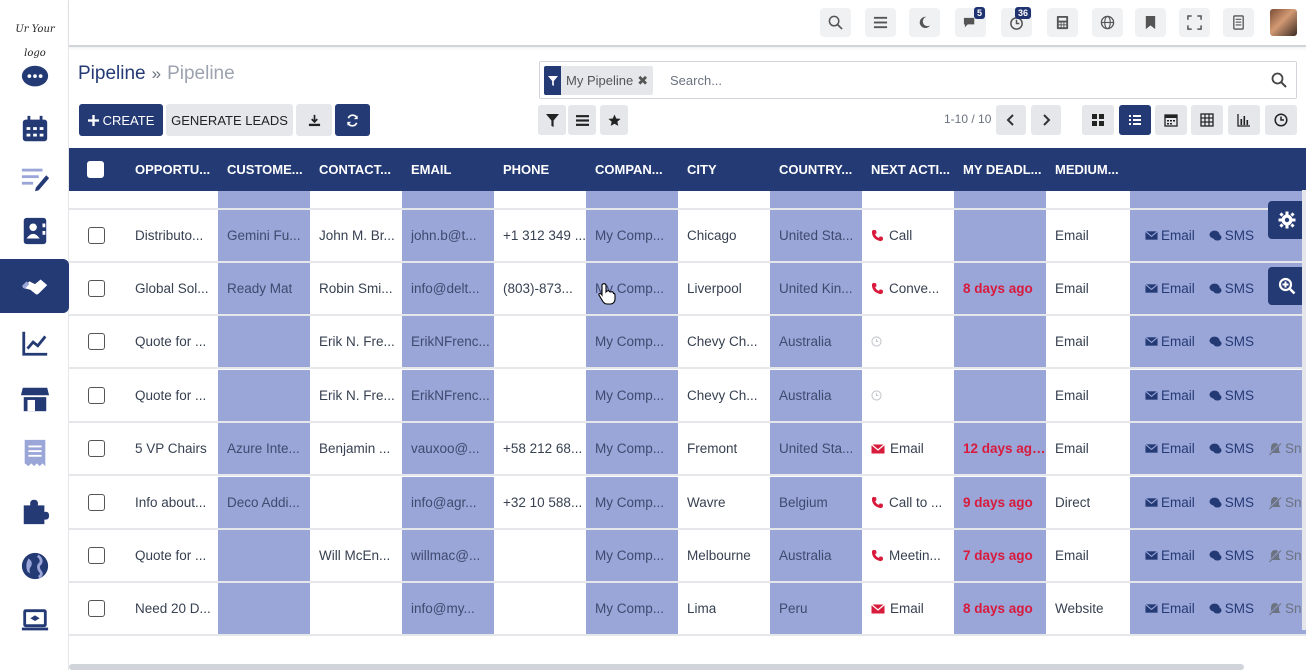 The width and height of the screenshot is (1306, 670). Describe the element at coordinates (1281, 120) in the screenshot. I see `activity-view-button` at that location.